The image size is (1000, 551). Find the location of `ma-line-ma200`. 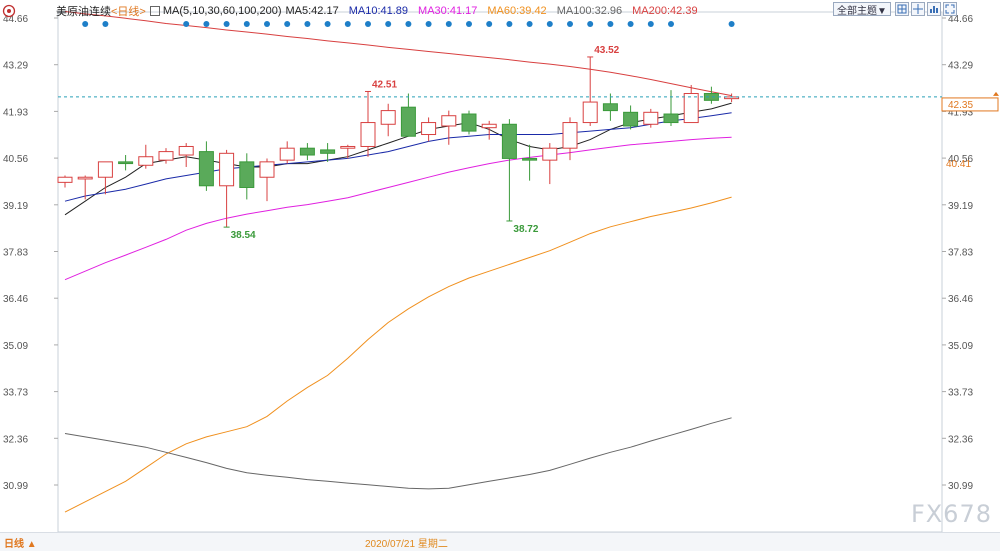

ma-line-ma200 is located at coordinates (398, 54).